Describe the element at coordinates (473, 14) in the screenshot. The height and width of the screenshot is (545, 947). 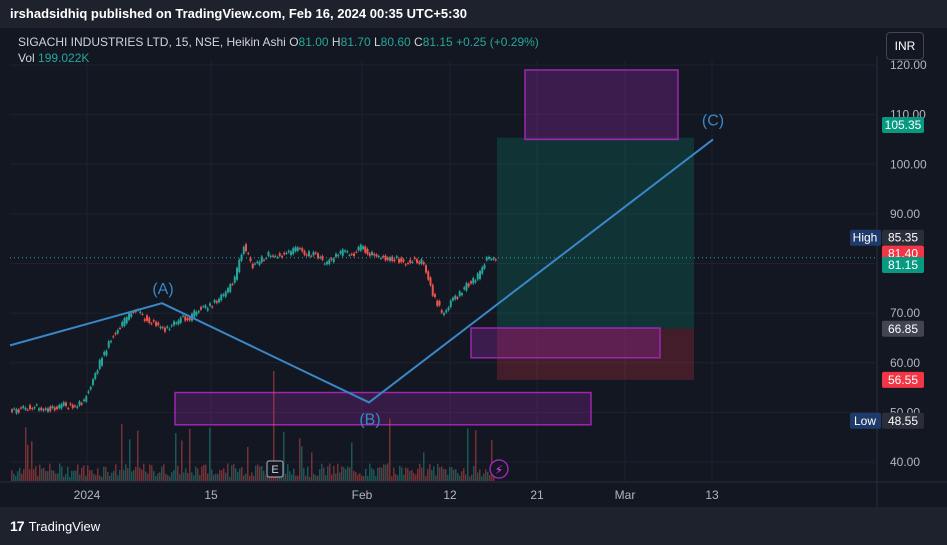
I see `publisher-bar` at that location.